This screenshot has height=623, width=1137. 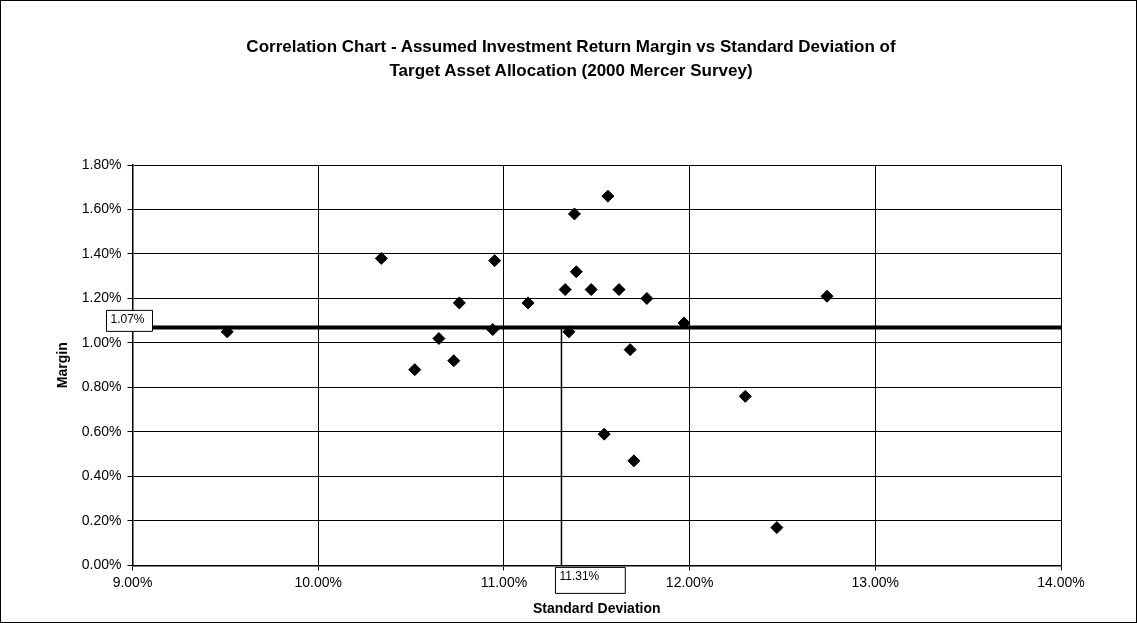 I want to click on x-tick-label: 9.00%, so click(x=132, y=581).